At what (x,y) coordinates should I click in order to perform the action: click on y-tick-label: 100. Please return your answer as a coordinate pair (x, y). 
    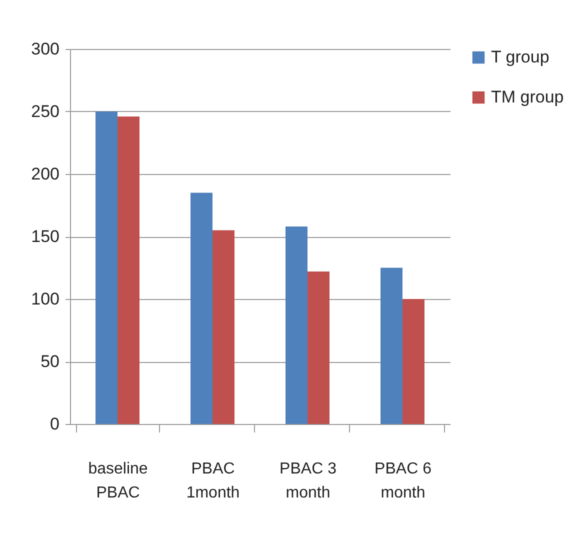
    Looking at the image, I should click on (45, 299).